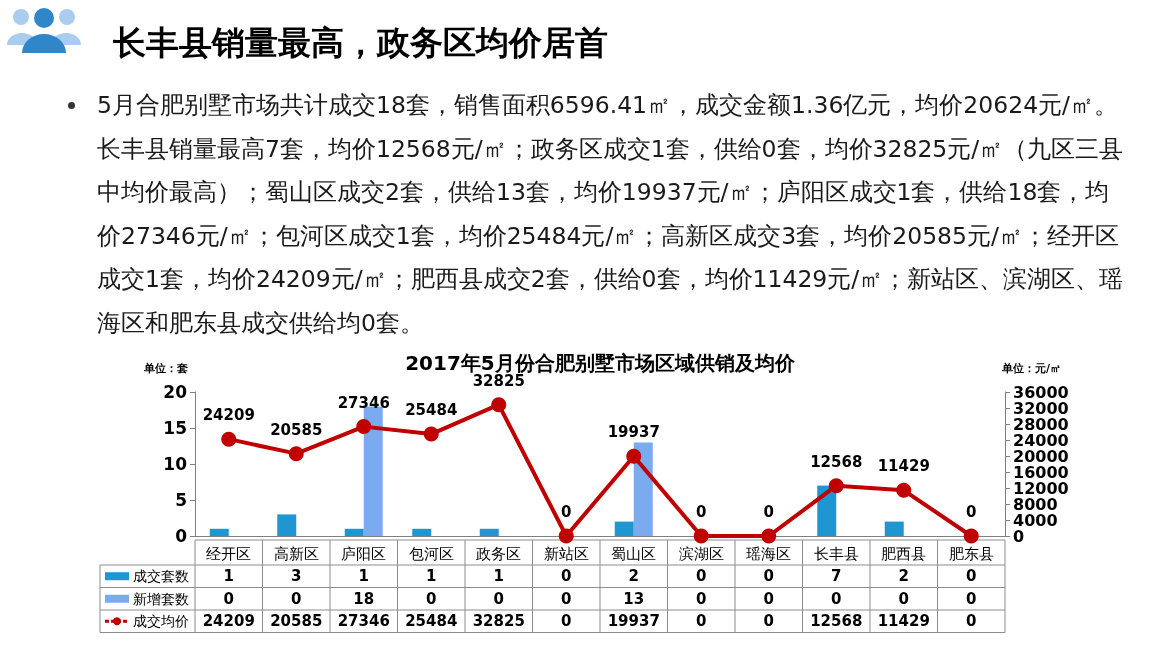  I want to click on y-tick-label: 0, so click(181, 536).